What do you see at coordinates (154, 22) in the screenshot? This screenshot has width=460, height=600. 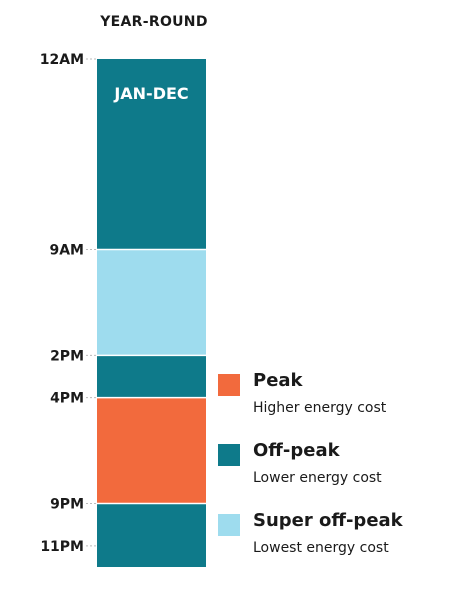 I see `chart-title: YEAR-ROUND` at bounding box center [154, 22].